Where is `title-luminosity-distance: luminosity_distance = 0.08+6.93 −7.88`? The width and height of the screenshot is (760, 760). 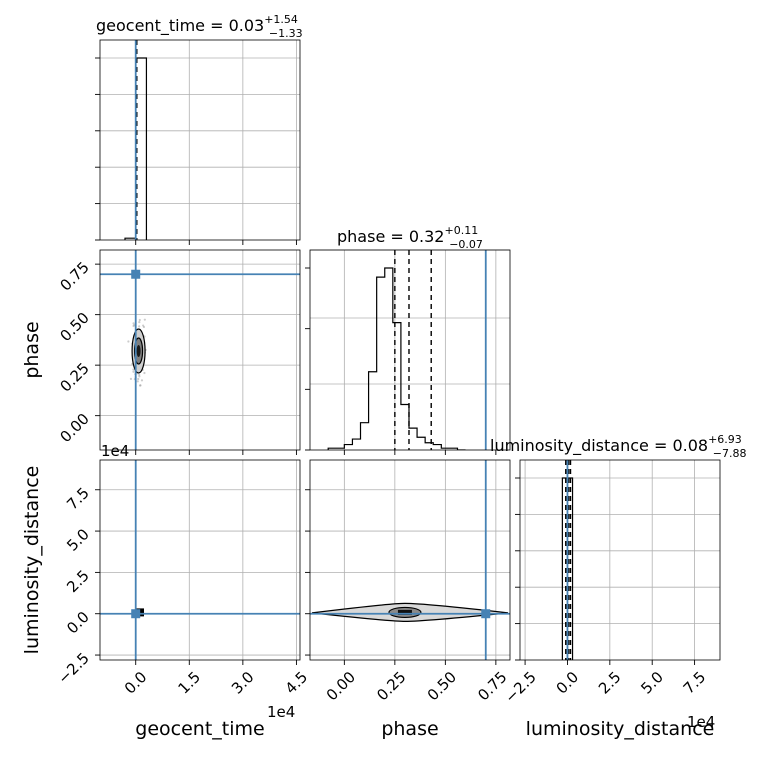
title-luminosity-distance: luminosity_distance = 0.08+6.93 −7.88 is located at coordinates (618, 446).